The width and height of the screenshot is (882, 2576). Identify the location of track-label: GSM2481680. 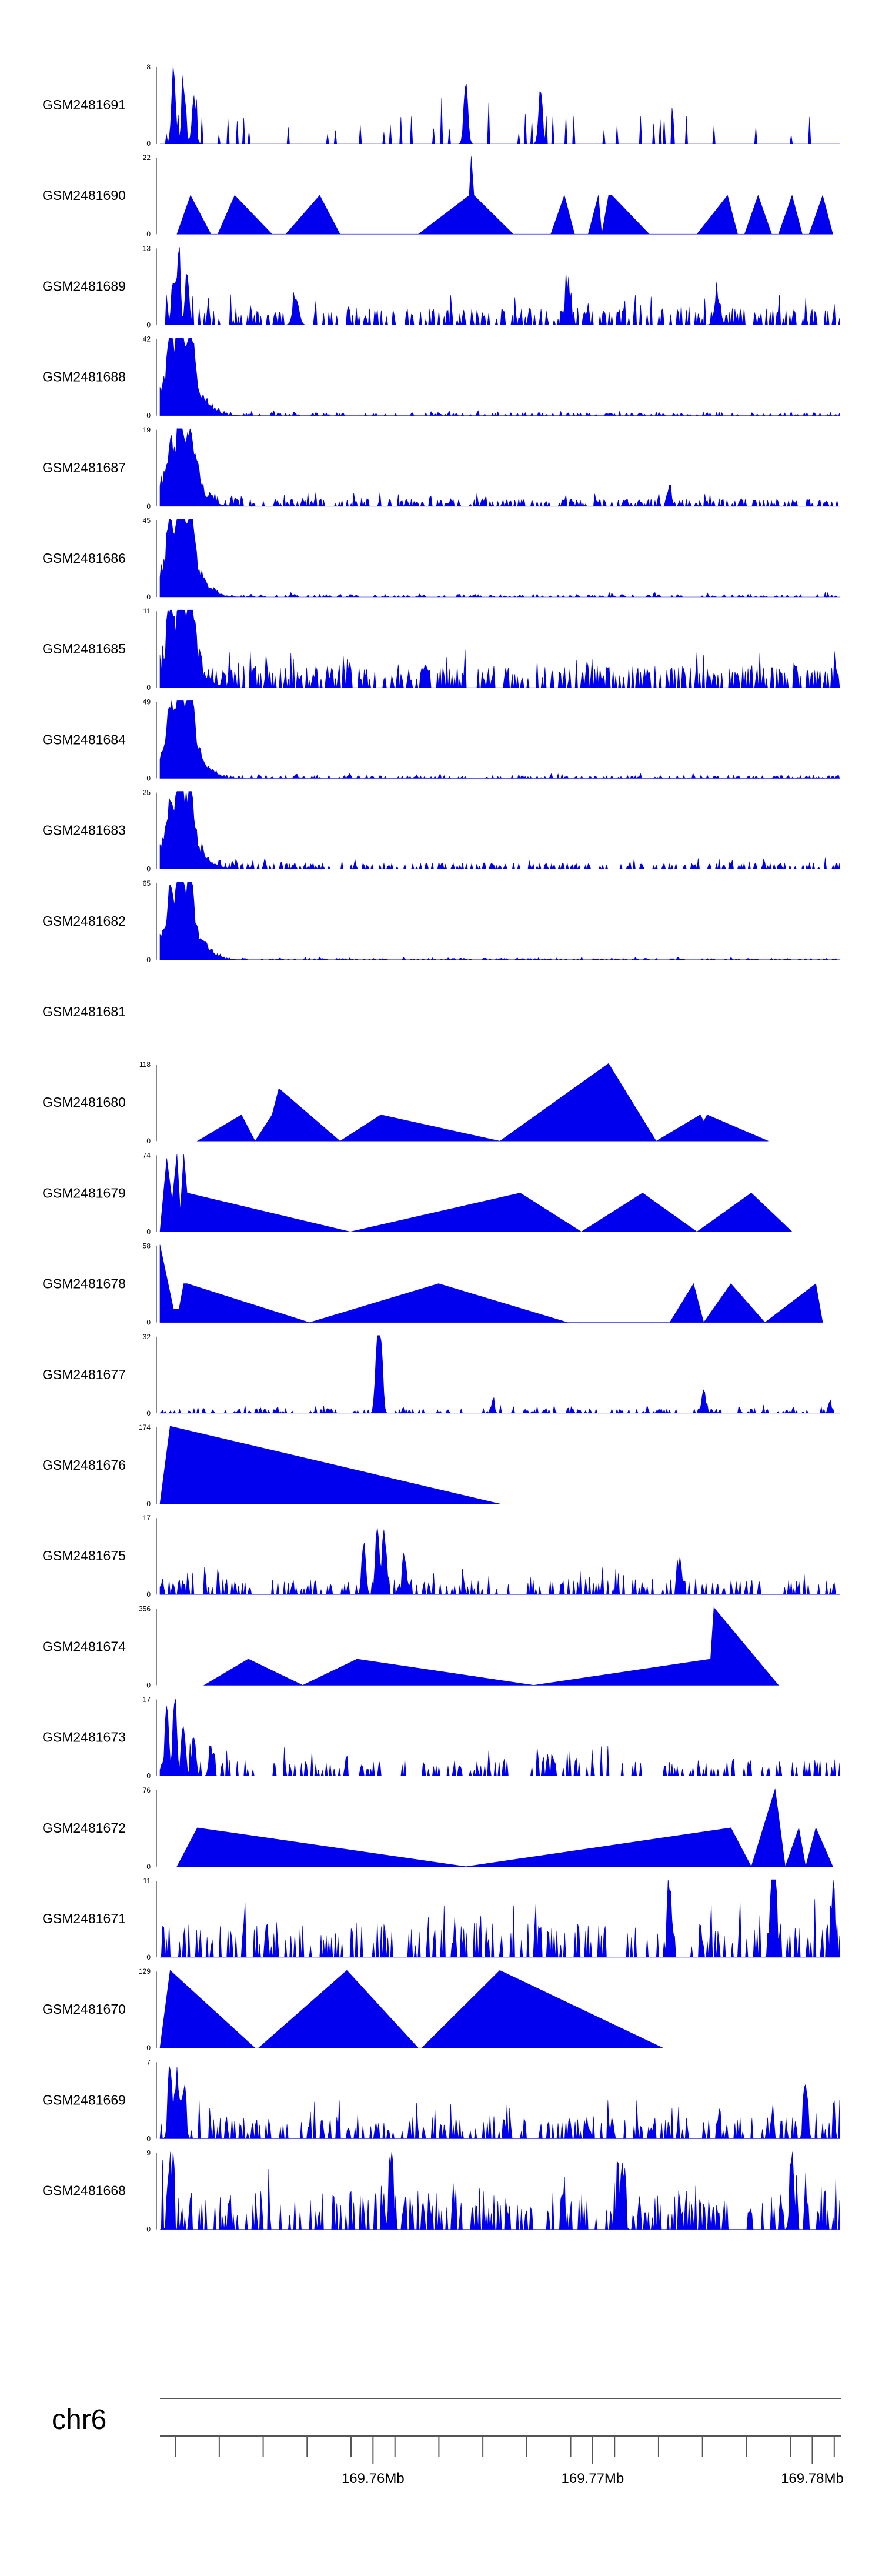
(84, 1102).